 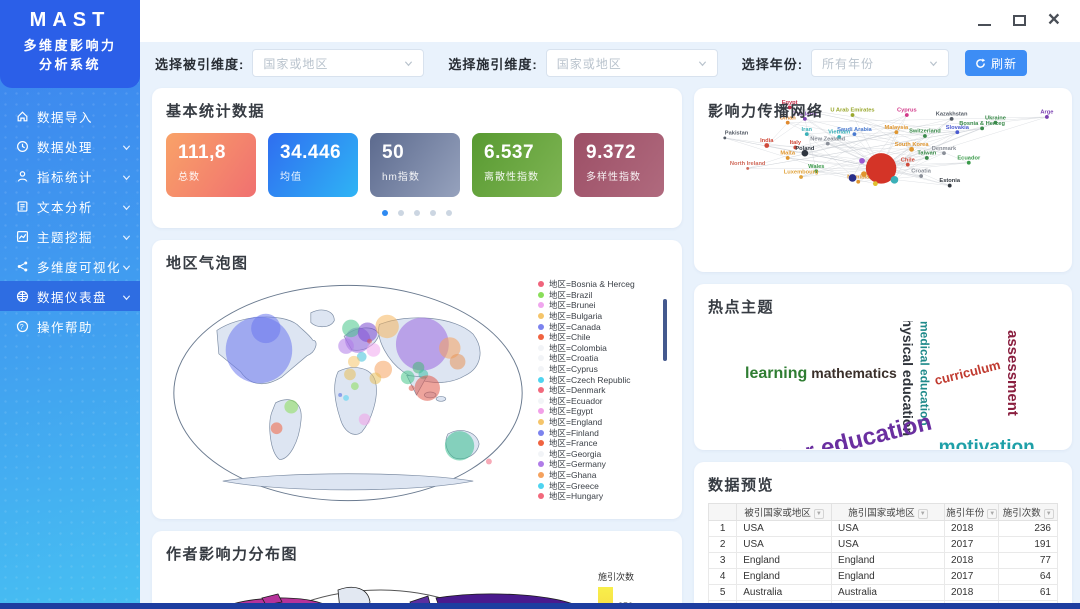 What do you see at coordinates (880, 63) in the screenshot?
I see `year-select: 所有年份` at bounding box center [880, 63].